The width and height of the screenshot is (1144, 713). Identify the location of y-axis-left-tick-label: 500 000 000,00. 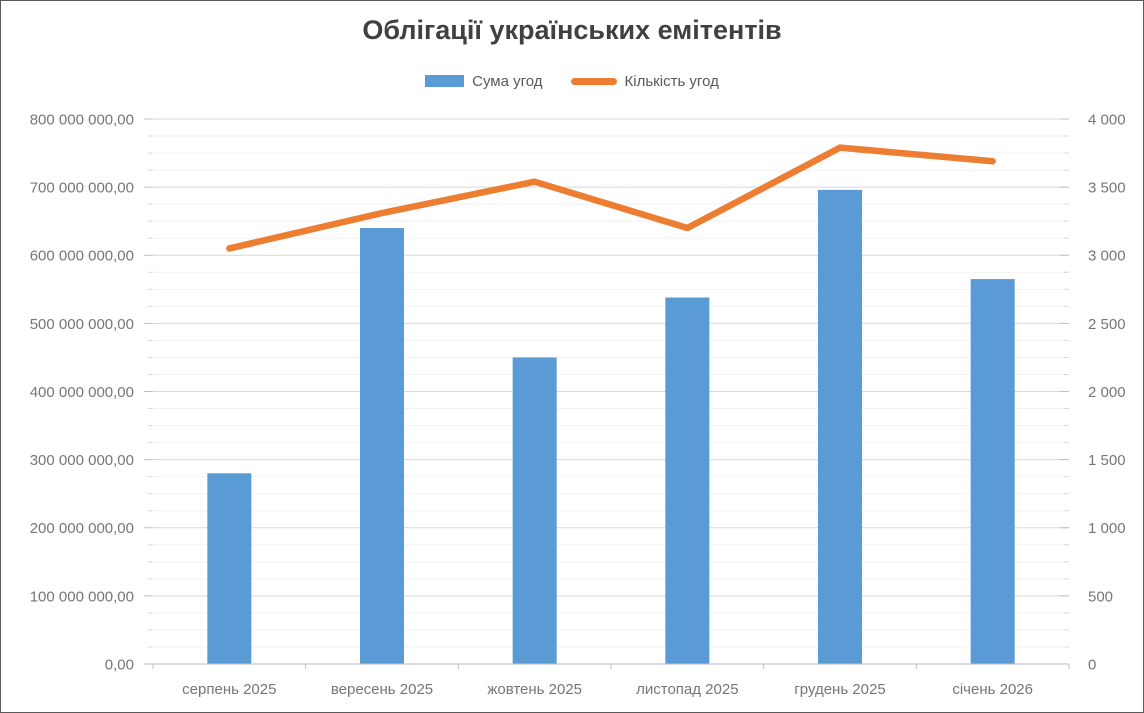
(82, 324).